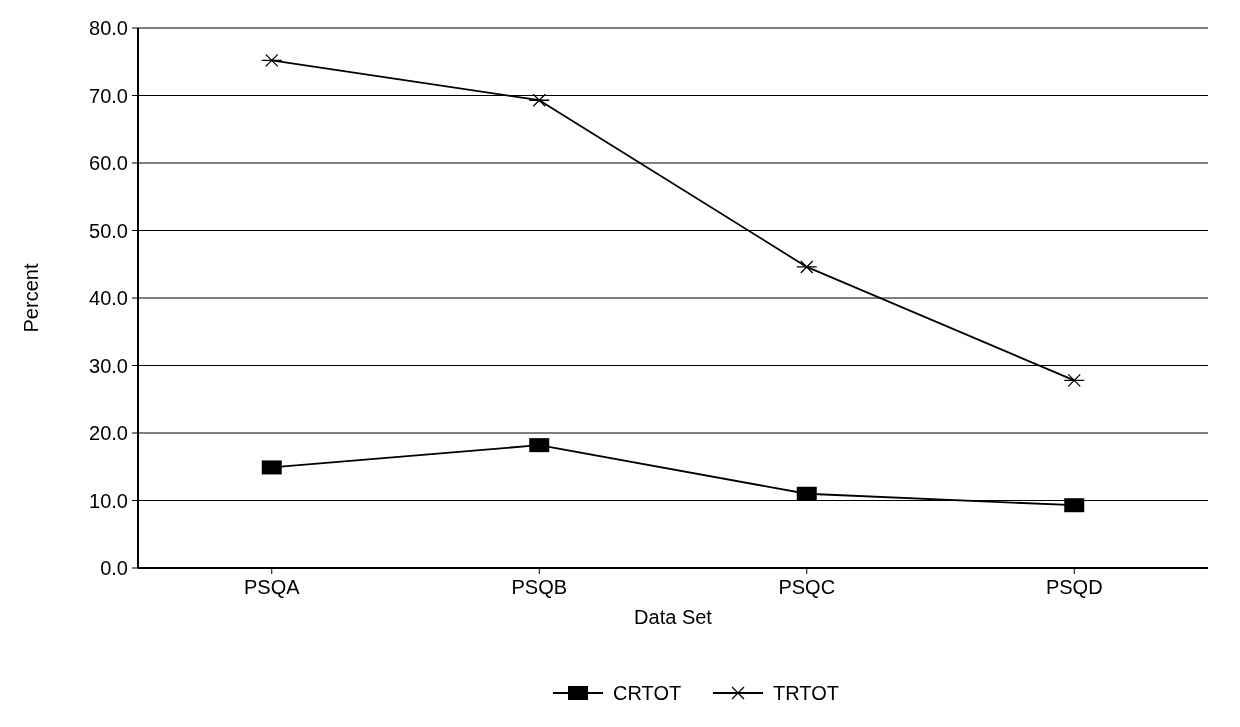  What do you see at coordinates (806, 693) in the screenshot?
I see `legend-label: TRTOT` at bounding box center [806, 693].